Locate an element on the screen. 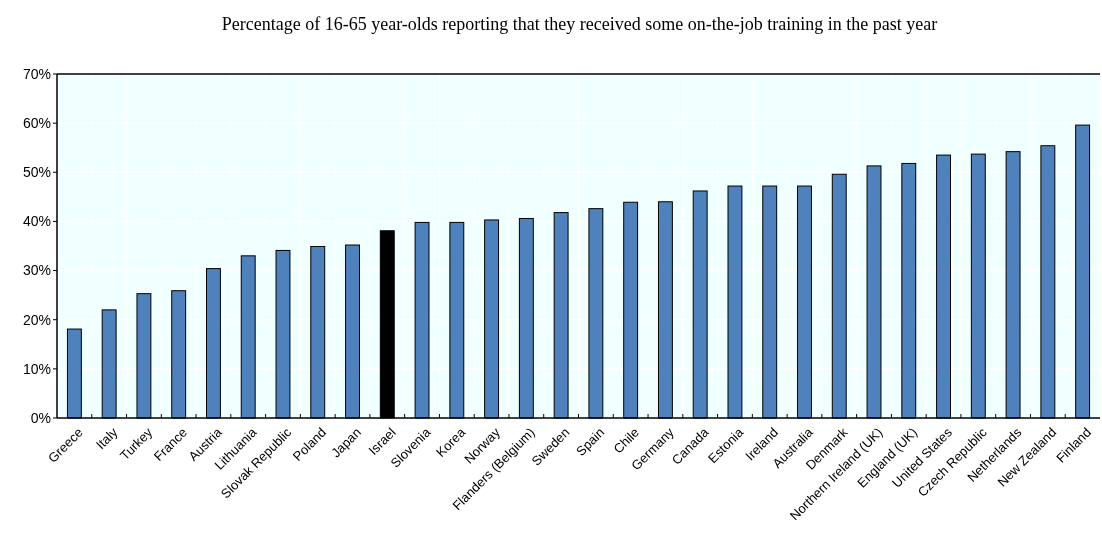  y-tick-label: 40% is located at coordinates (36, 221).